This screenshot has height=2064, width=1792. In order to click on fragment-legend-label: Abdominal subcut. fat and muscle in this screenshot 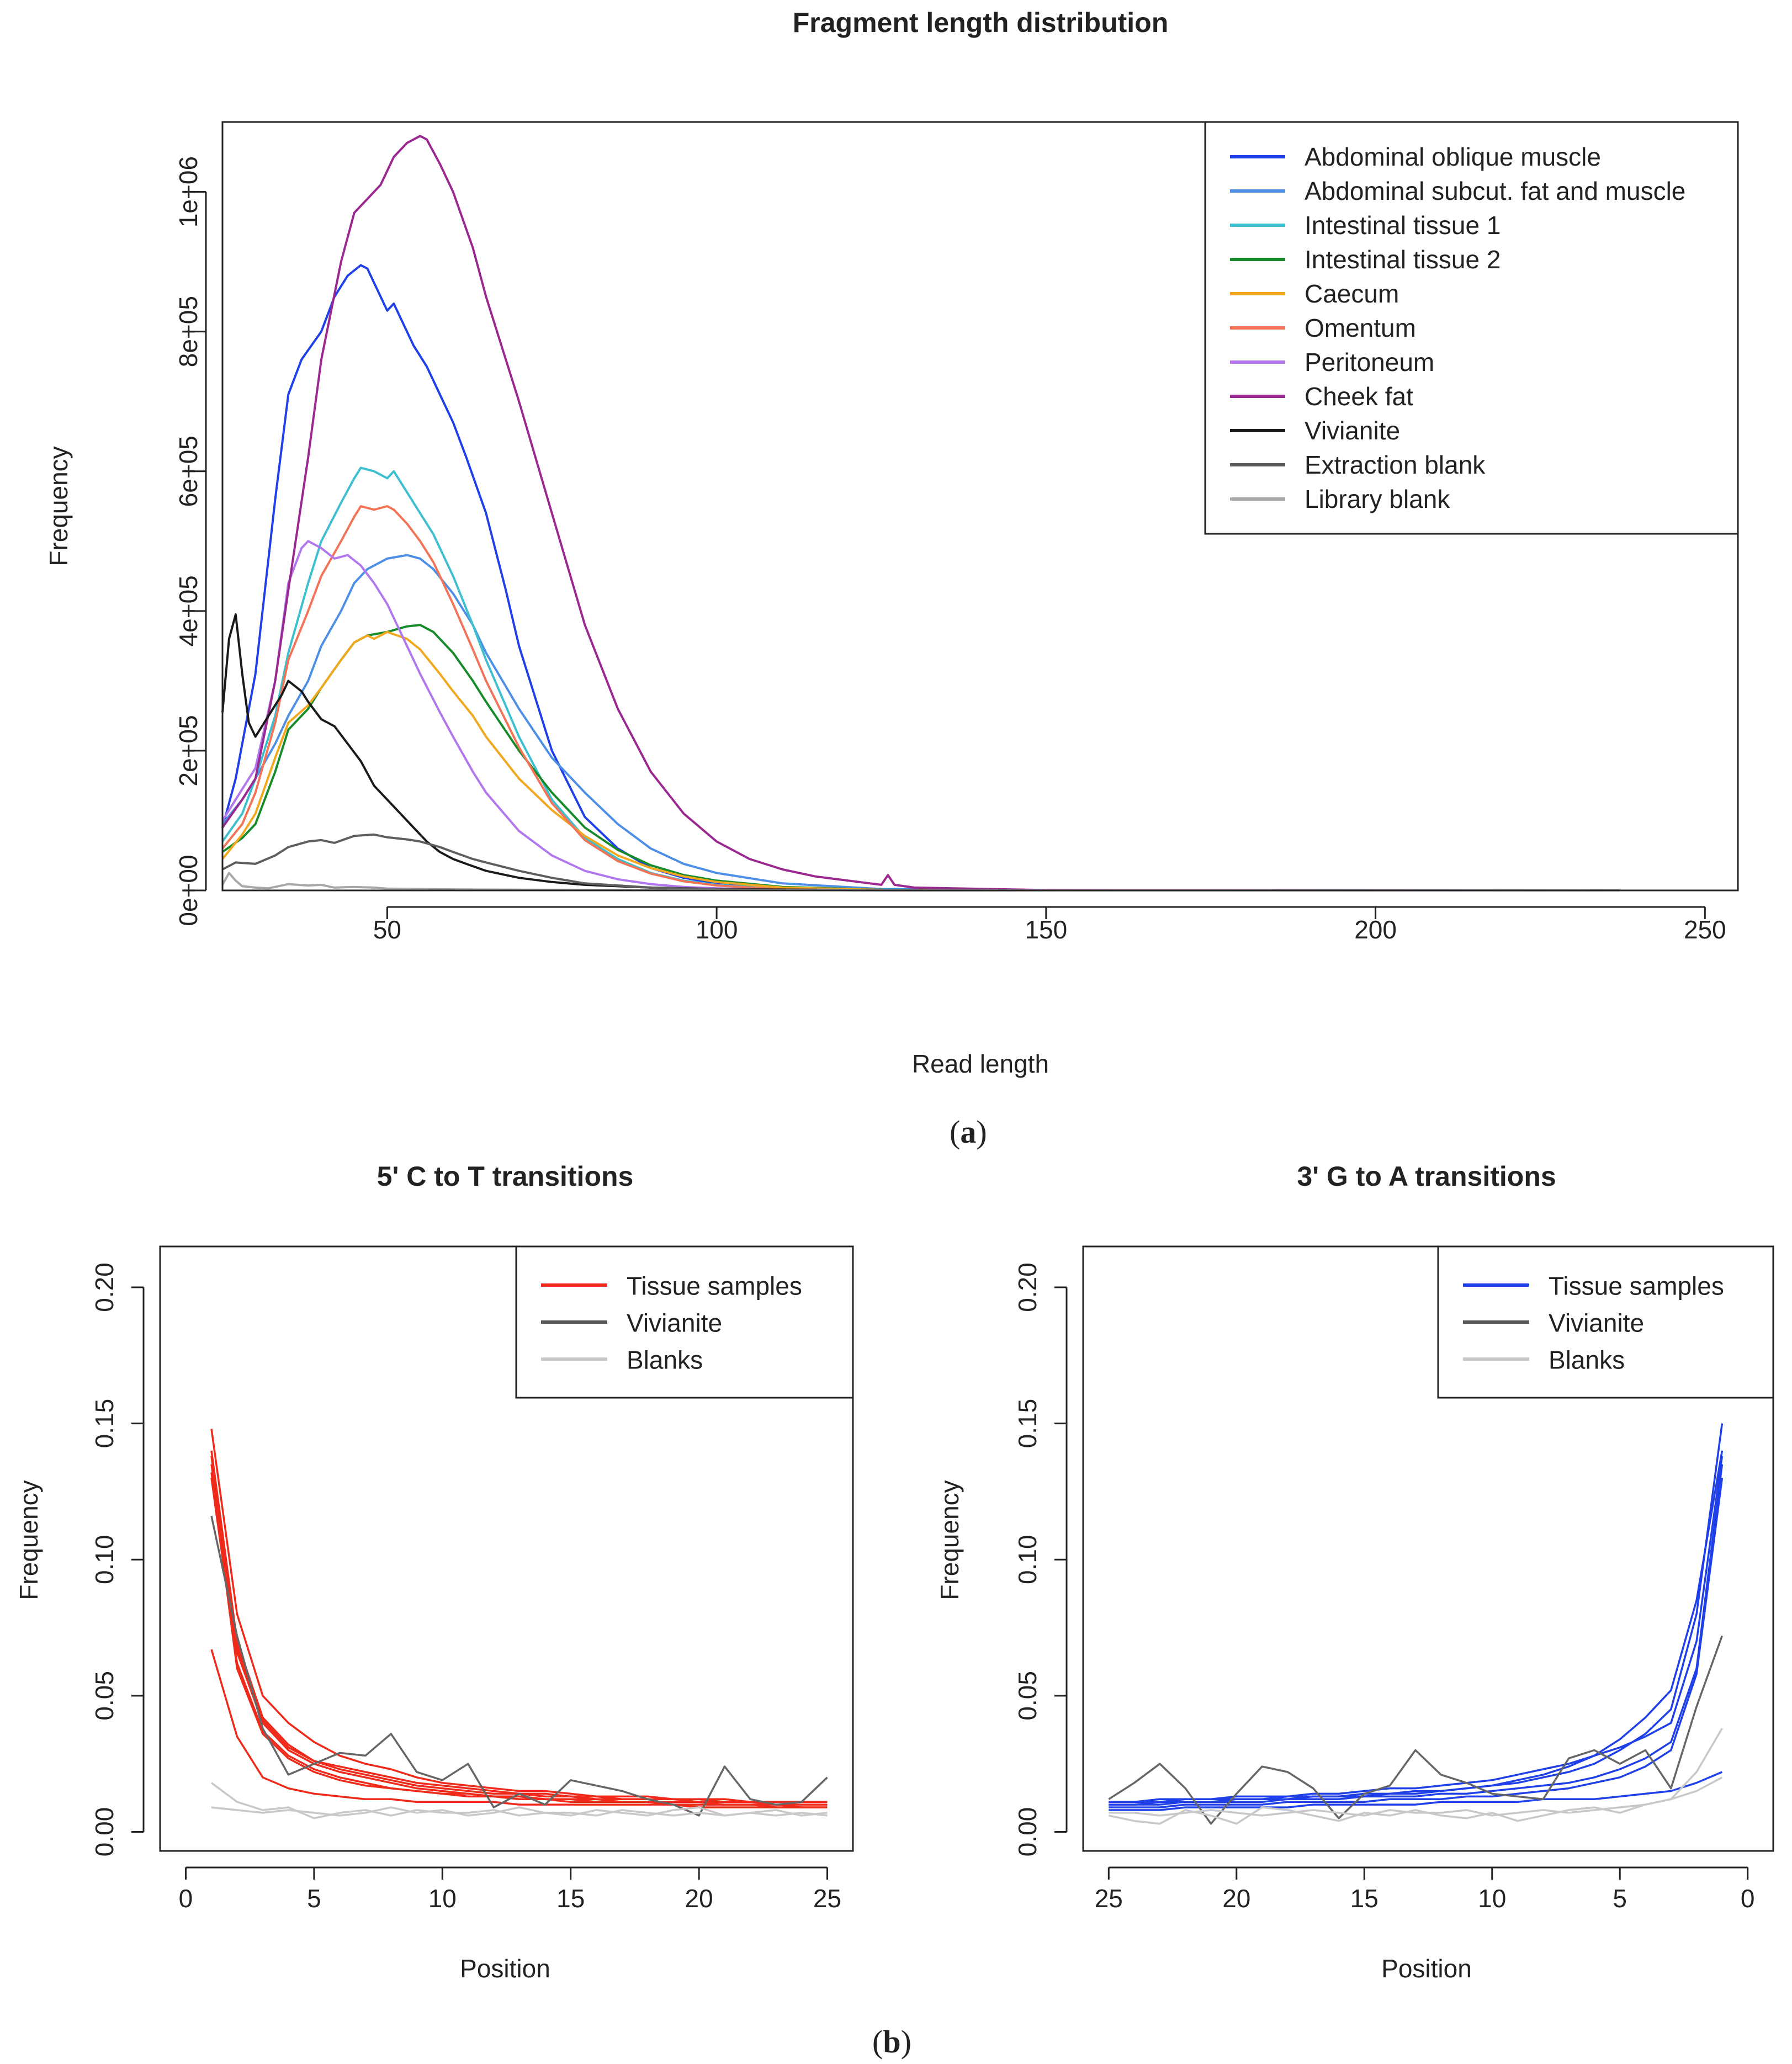, I will do `click(1495, 191)`.